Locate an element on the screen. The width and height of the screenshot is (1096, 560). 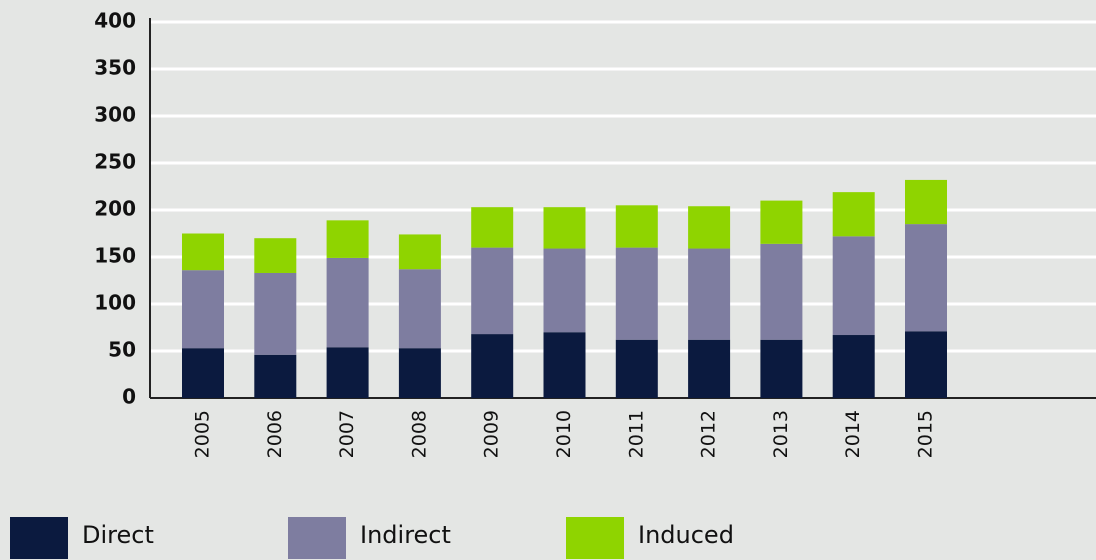
y-tick-label: 0 is located at coordinates (129, 397).